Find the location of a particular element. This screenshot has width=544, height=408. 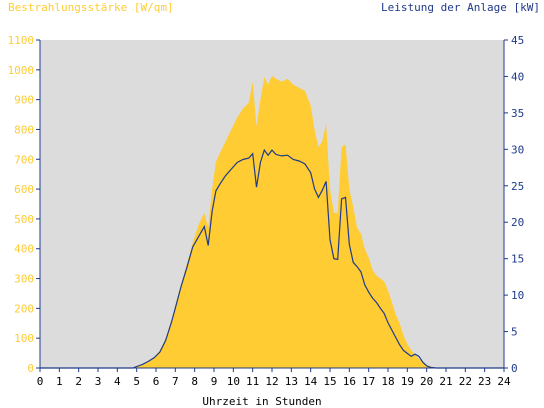

x-tick-label: 7 is located at coordinates (175, 381).